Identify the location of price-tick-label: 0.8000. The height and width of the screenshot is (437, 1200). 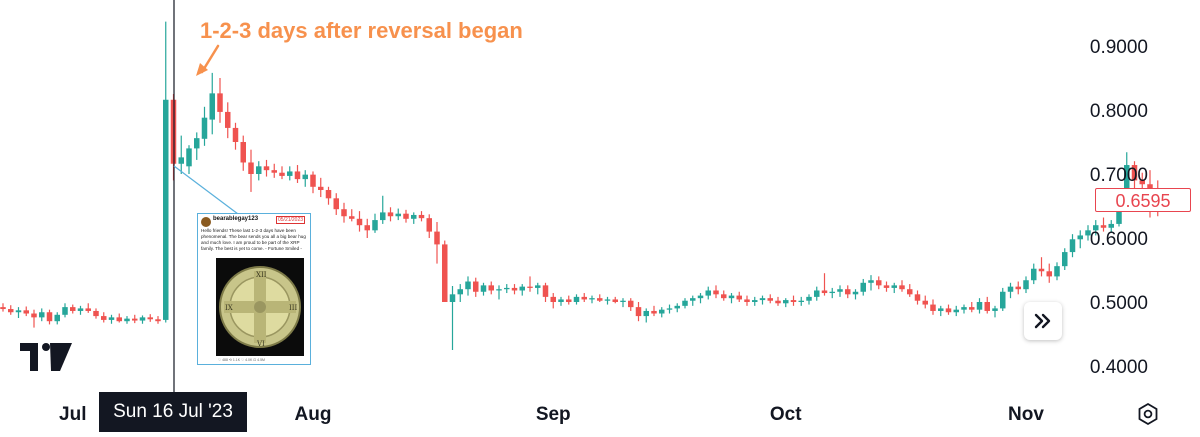
(1119, 111).